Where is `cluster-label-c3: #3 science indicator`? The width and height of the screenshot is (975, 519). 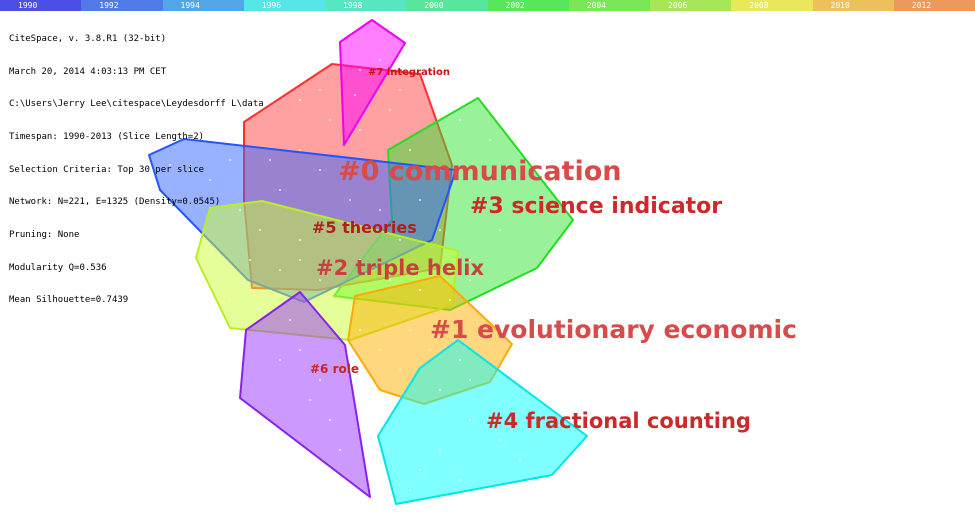 cluster-label-c3: #3 science indicator is located at coordinates (596, 206).